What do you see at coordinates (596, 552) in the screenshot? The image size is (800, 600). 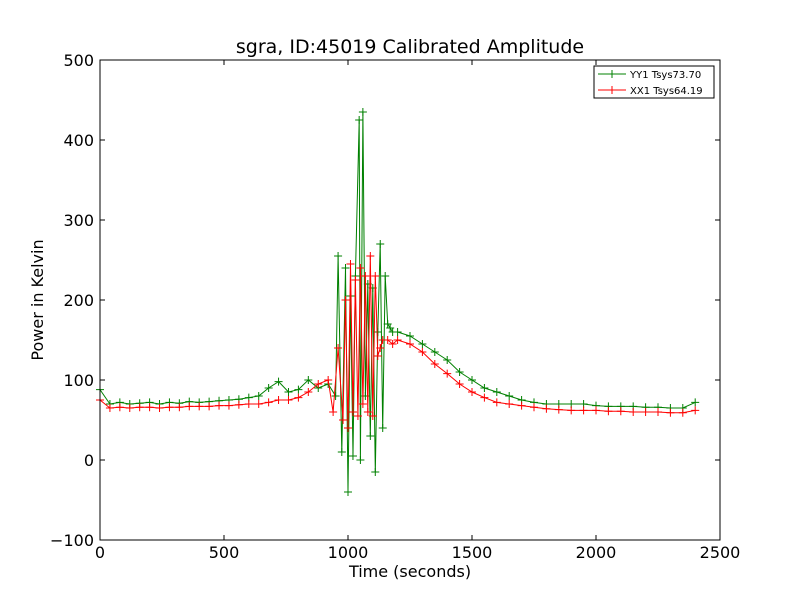 I see `x-tick-label: 2000` at bounding box center [596, 552].